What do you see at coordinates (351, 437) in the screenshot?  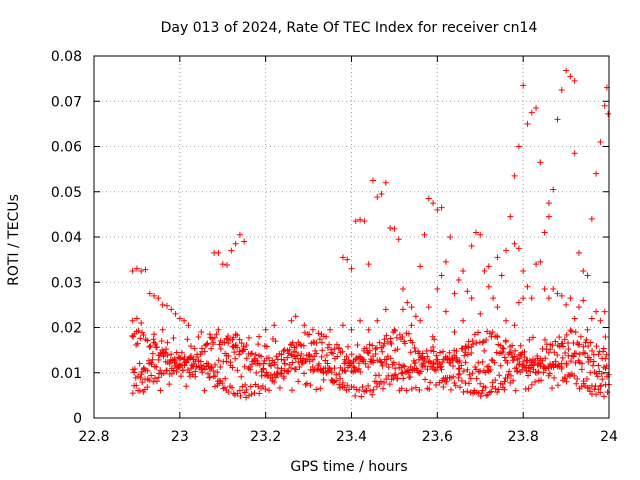 I see `x-tick-label: 23.4` at bounding box center [351, 437].